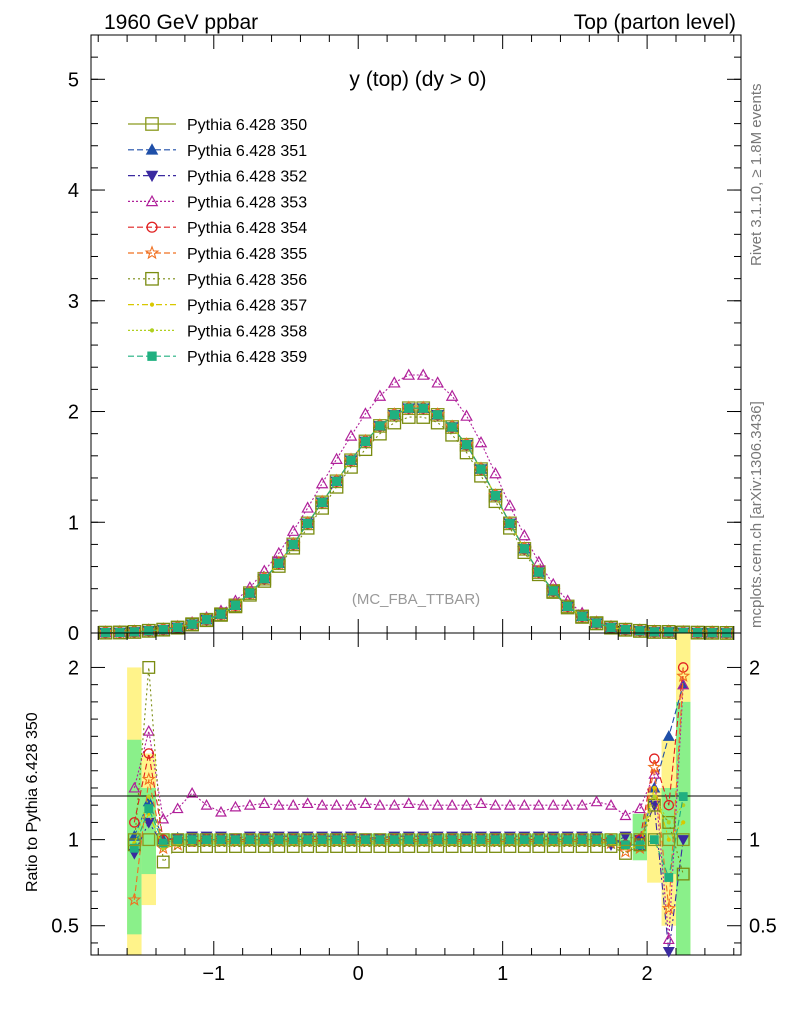 The image size is (786, 1024). Describe the element at coordinates (247, 202) in the screenshot. I see `legend-label: Pythia 6.428 353` at that location.